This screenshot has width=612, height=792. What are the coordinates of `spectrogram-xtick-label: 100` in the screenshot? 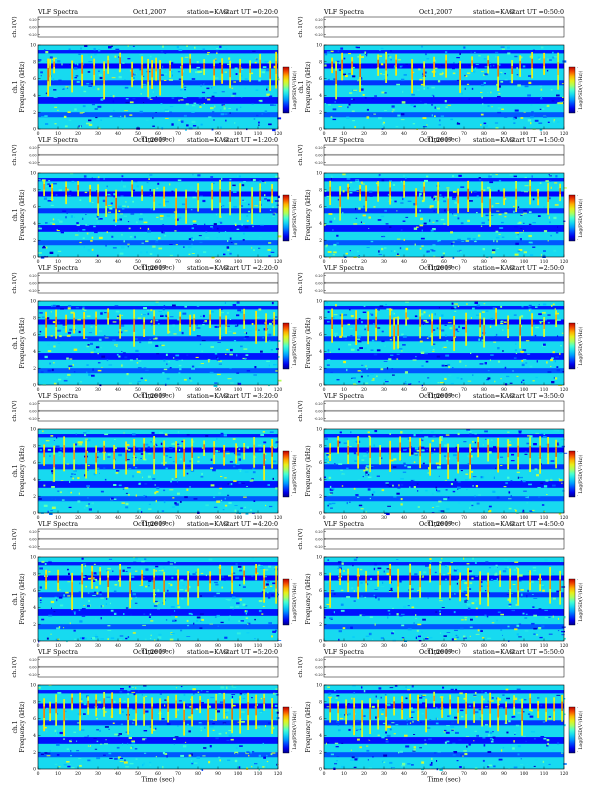 It's located at (524, 774).